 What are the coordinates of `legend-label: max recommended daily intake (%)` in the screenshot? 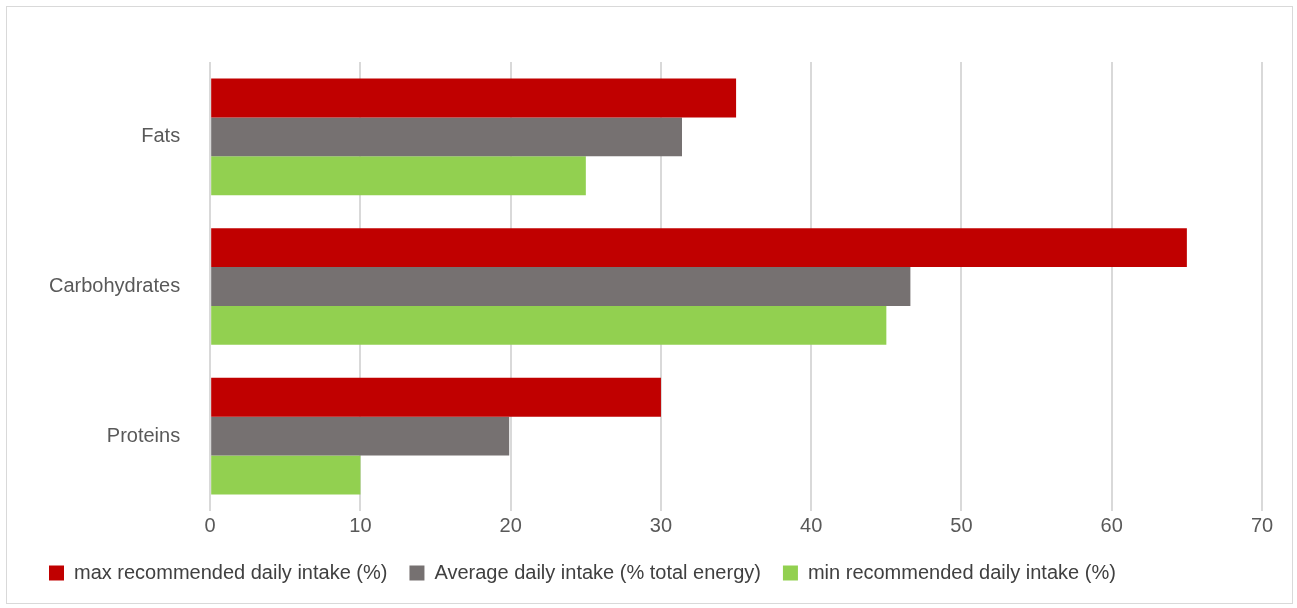 It's located at (231, 571).